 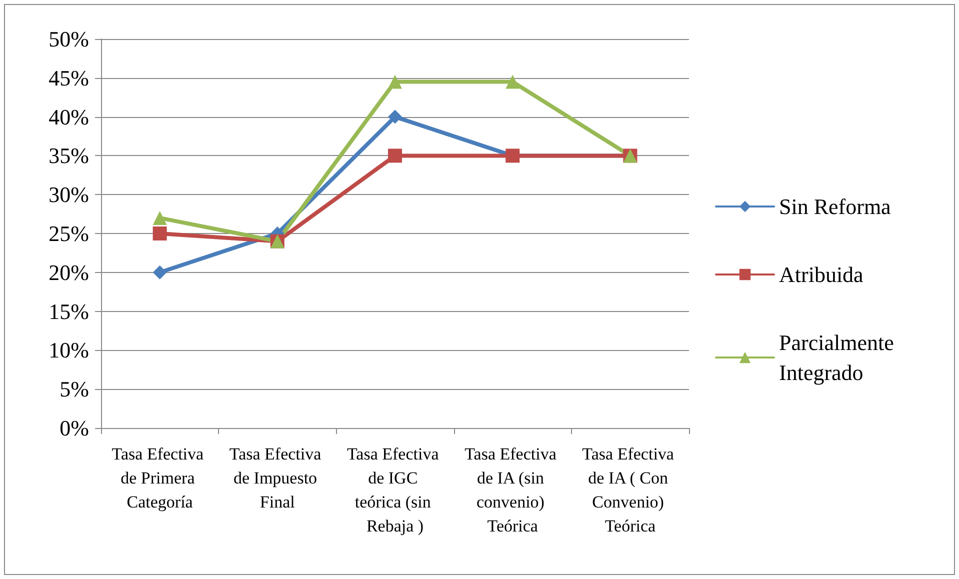 I want to click on y-tick-label: 10%, so click(x=68, y=350).